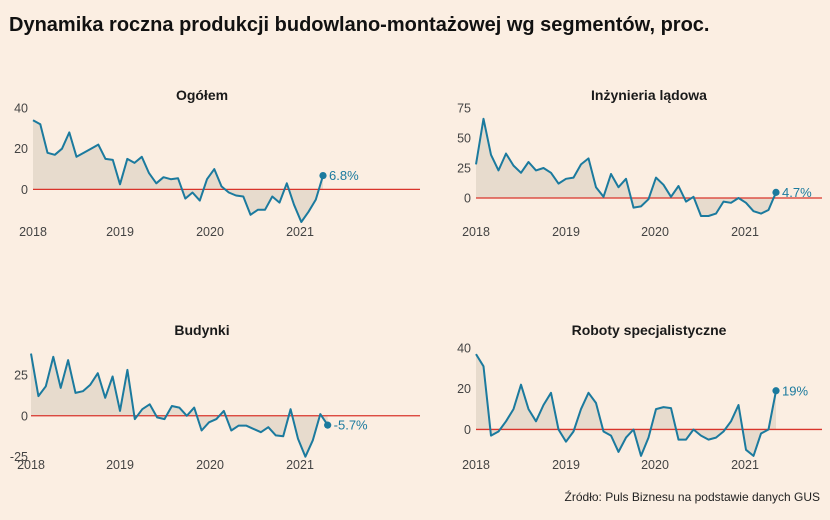  Describe the element at coordinates (745, 232) in the screenshot. I see `x-tick-1-3: 2021` at that location.